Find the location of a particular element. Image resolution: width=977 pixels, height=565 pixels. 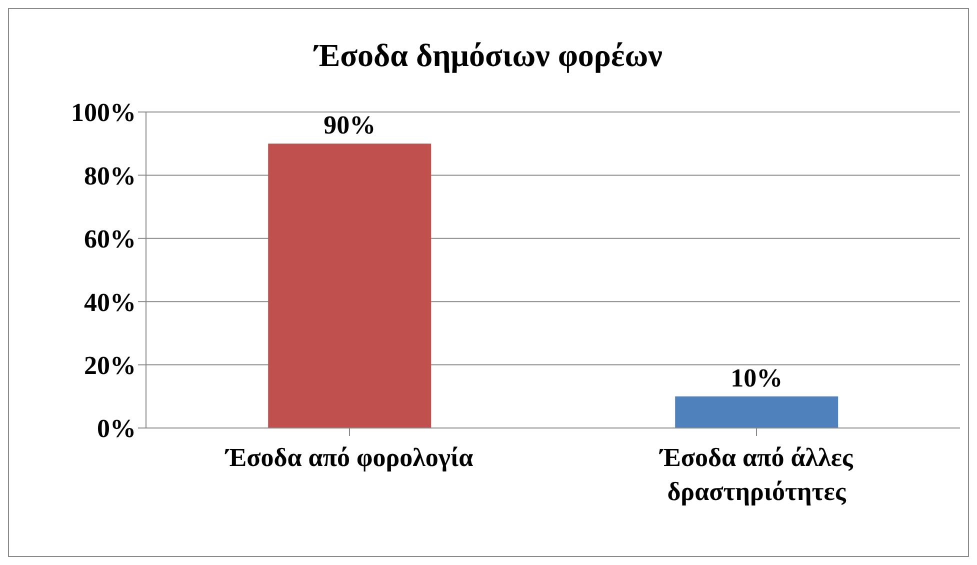

x-tick-label: Έσοδα από φορολογία is located at coordinates (349, 457).